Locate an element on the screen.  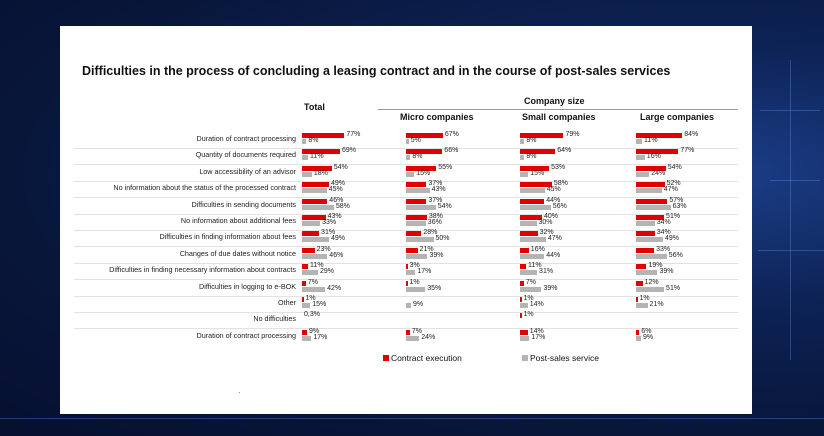
data-label-contract: 58% is located at coordinates (560, 184).